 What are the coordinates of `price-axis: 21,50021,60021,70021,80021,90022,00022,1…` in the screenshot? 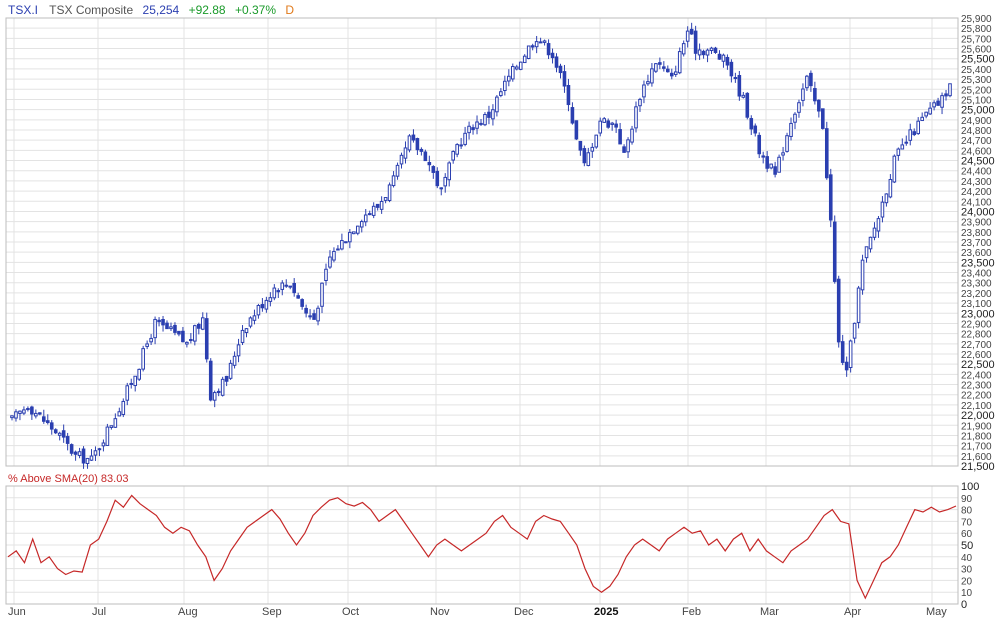 It's located at (978, 243).